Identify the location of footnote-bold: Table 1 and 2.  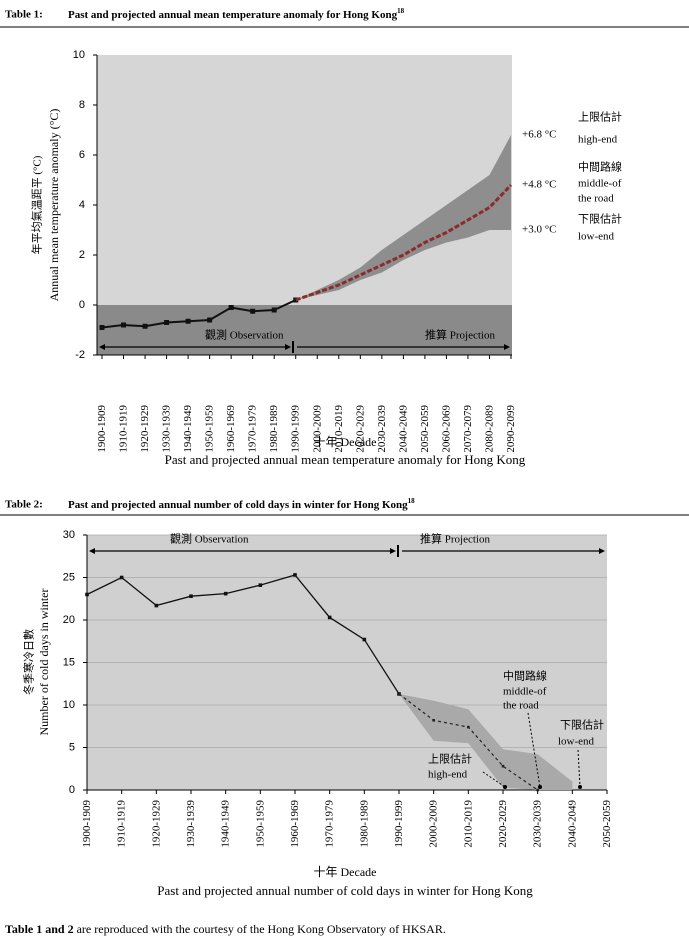
(39, 929).